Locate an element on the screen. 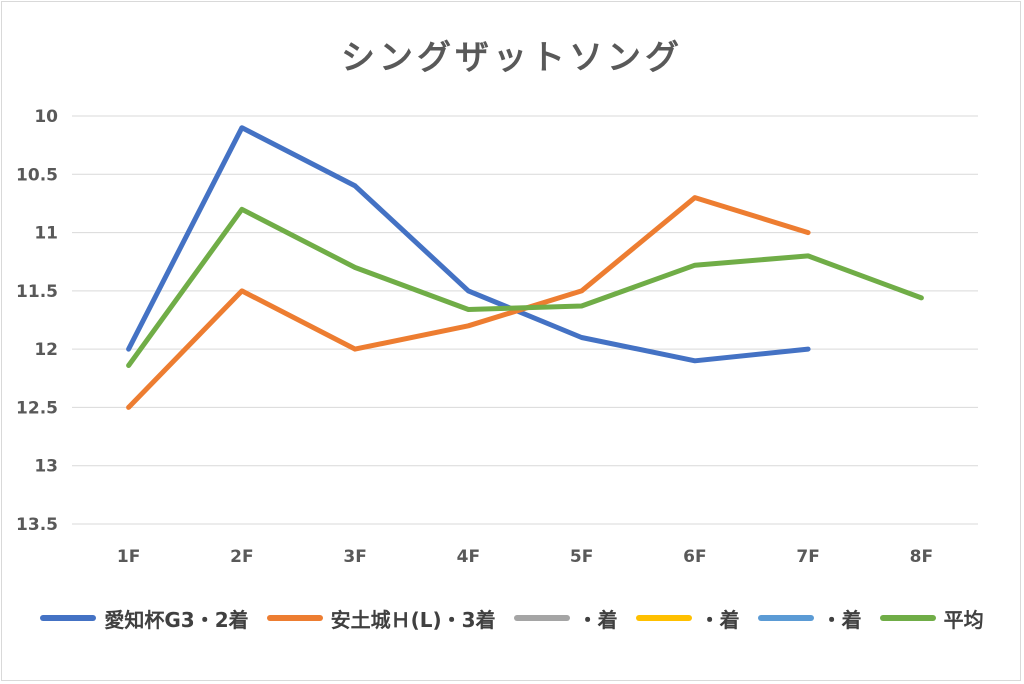 The width and height of the screenshot is (1024, 684). legend: 愛知杯G3・2着 安土城Ｈ(L)・3着 ・着 ・着 ・着 平均 is located at coordinates (512, 618).